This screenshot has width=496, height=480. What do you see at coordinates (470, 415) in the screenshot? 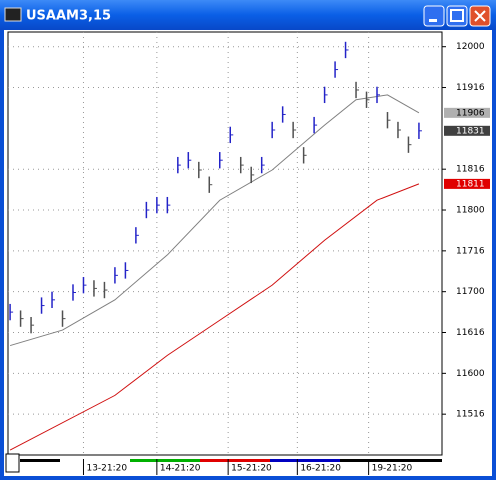
I see `y-tick-label: 11516` at bounding box center [470, 415].